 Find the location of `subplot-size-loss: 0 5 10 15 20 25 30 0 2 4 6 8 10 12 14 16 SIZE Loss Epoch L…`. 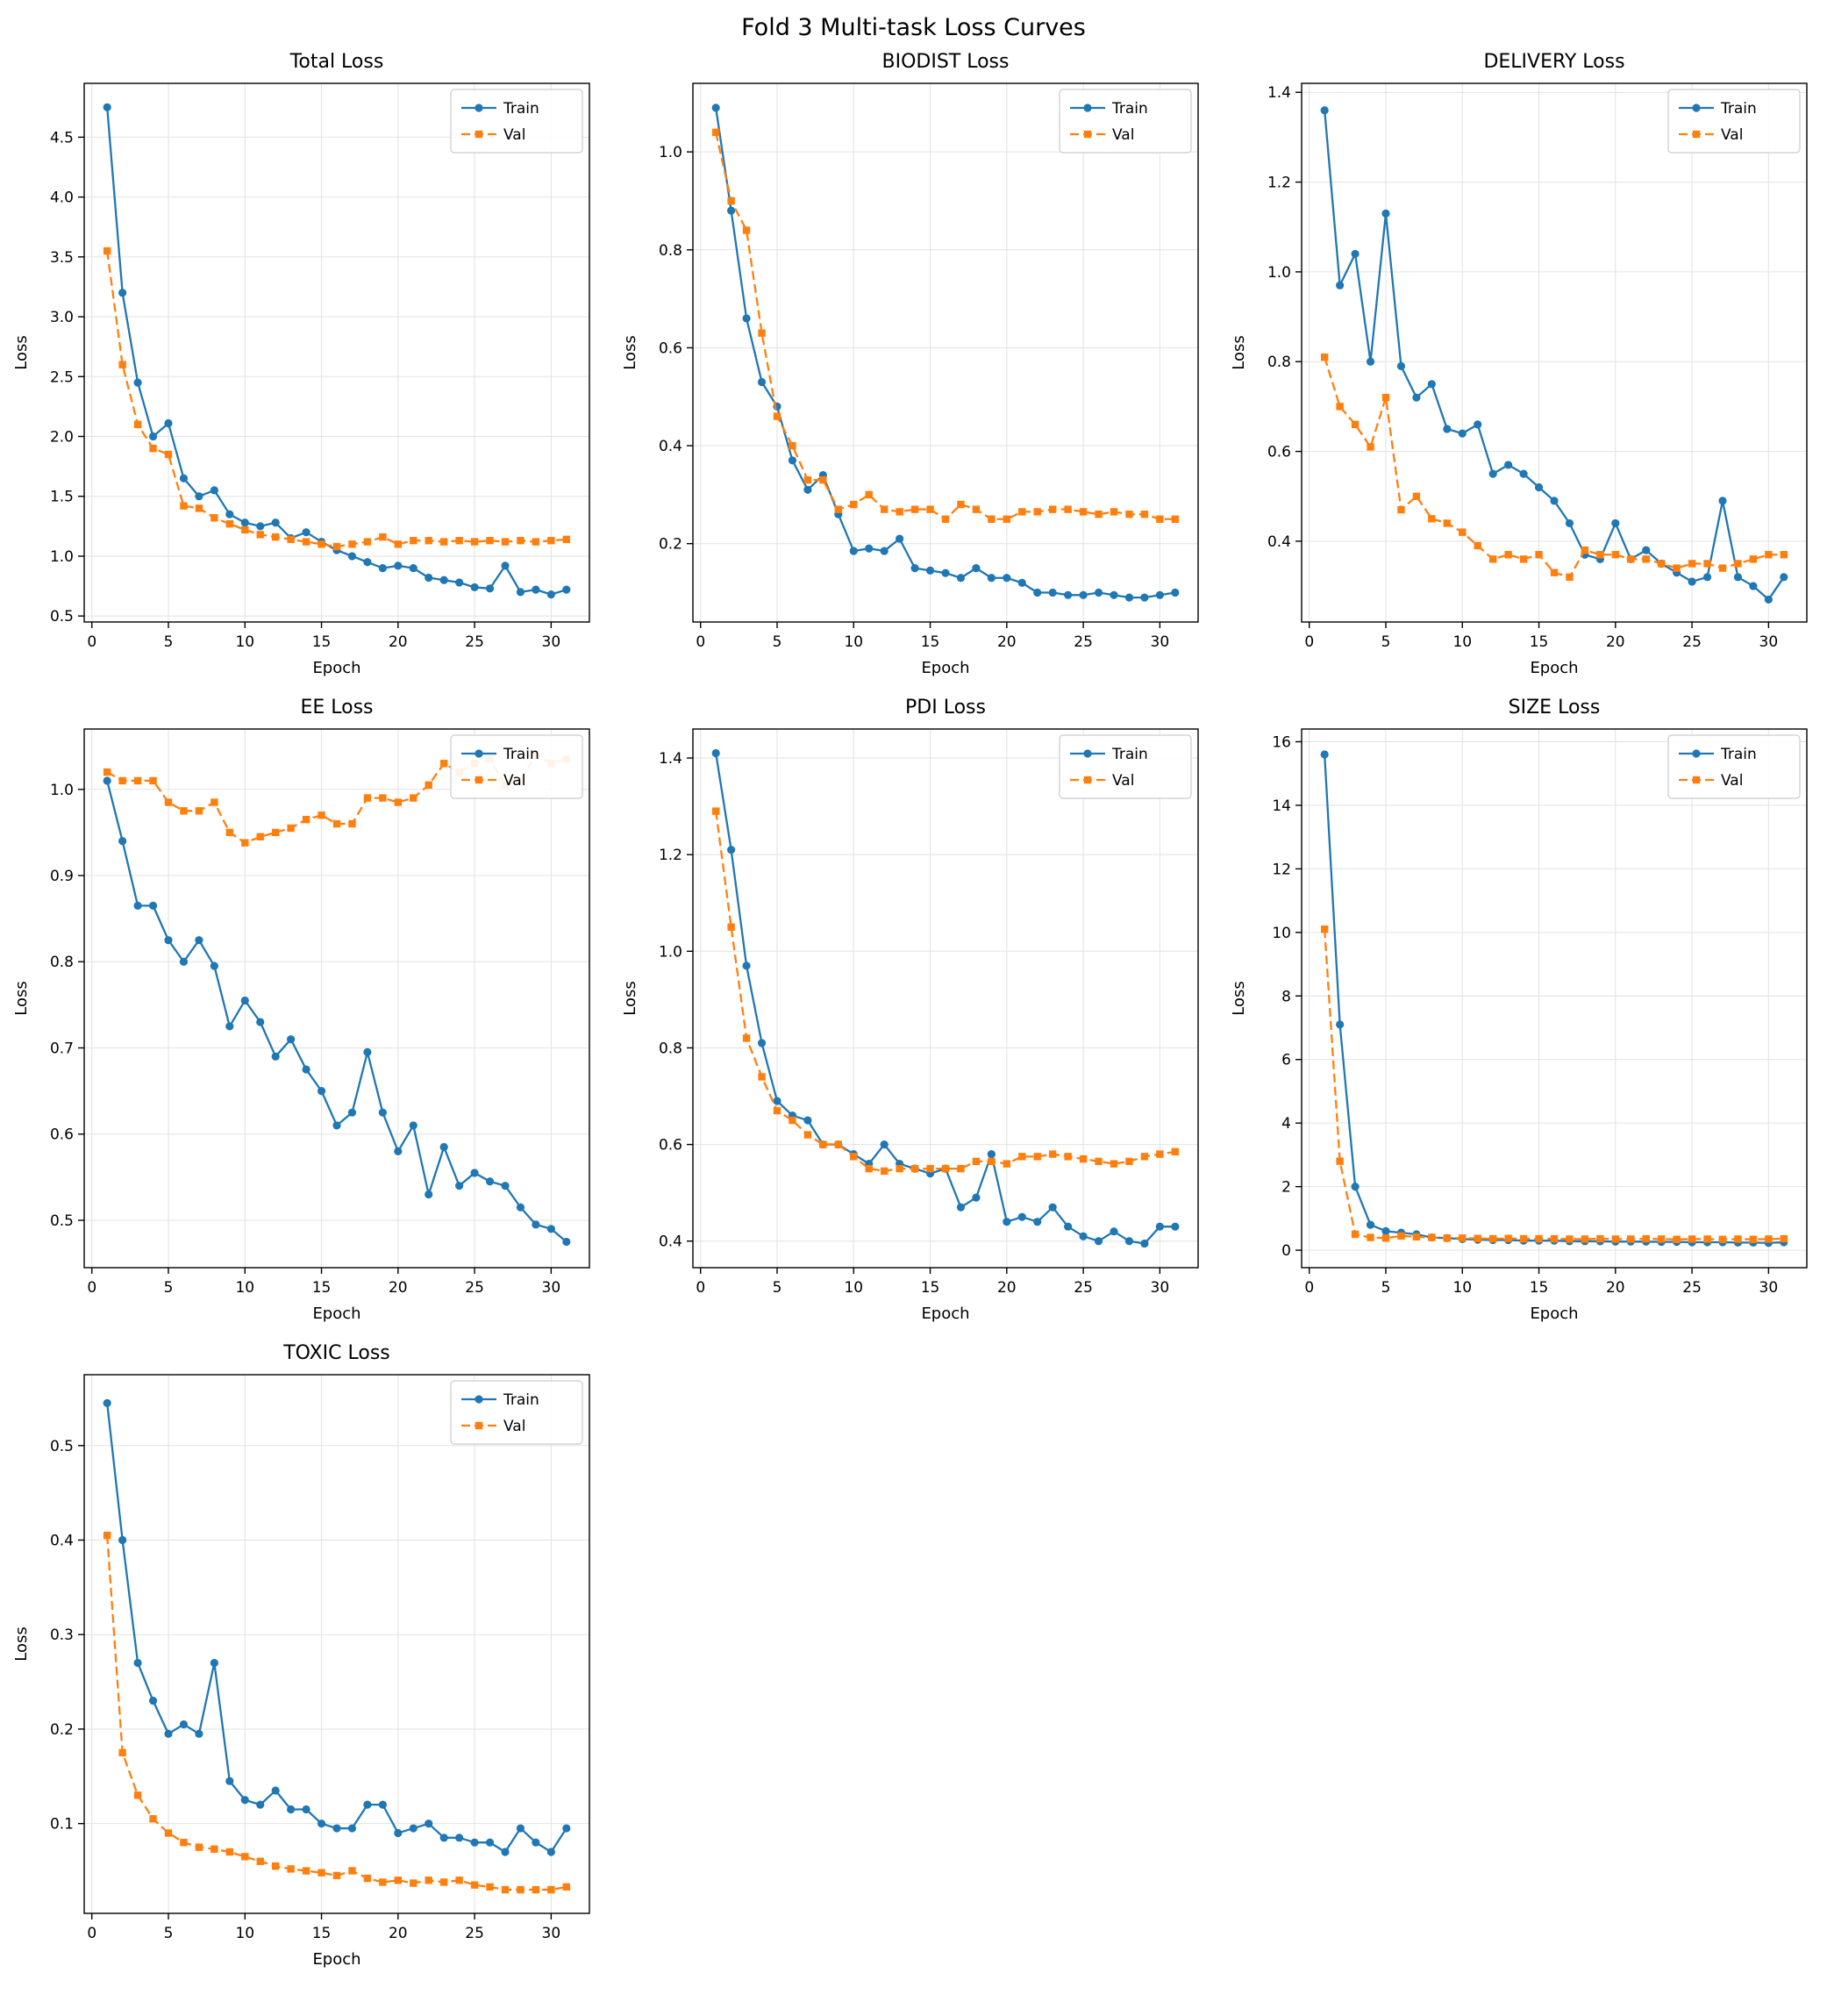

subplot-size-loss: 0 5 10 15 20 25 30 0 2 4 6 8 10 12 14 16 SIZE Loss Epoch L… is located at coordinates (1522, 1013).